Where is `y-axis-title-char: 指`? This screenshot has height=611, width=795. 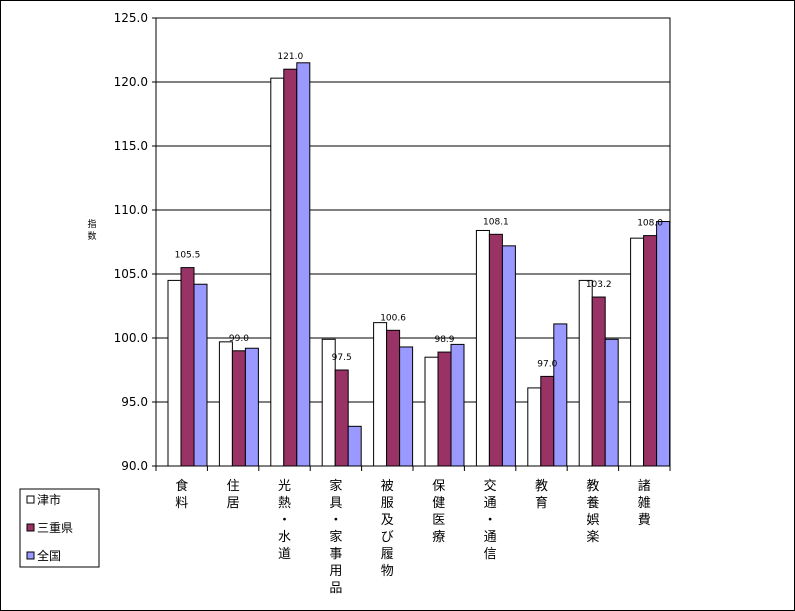
y-axis-title-char: 指 is located at coordinates (91, 224).